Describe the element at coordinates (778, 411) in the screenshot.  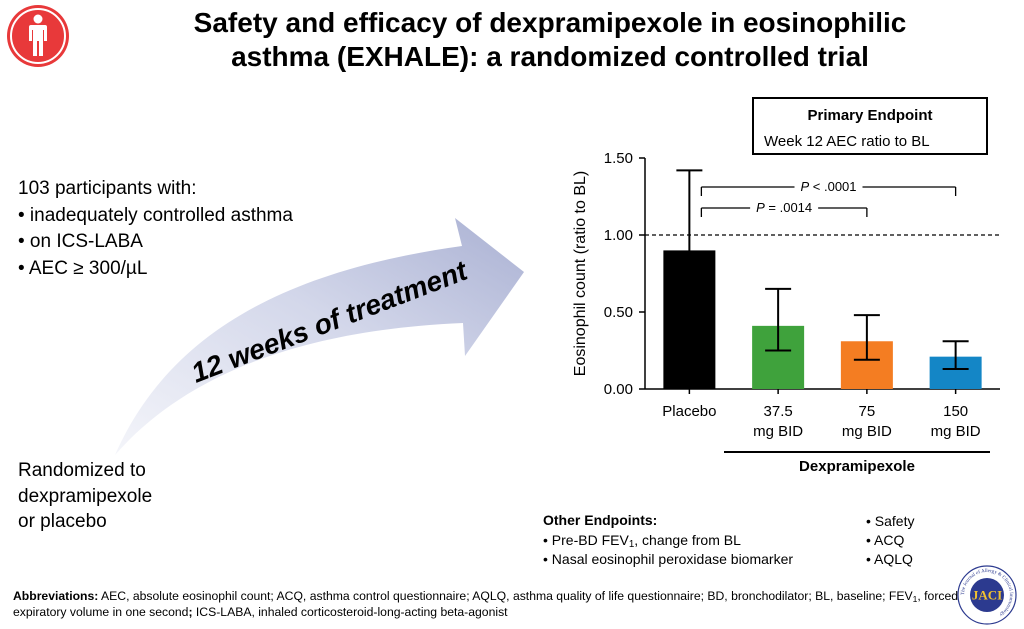
I see `x-tick-label: 37.5` at that location.